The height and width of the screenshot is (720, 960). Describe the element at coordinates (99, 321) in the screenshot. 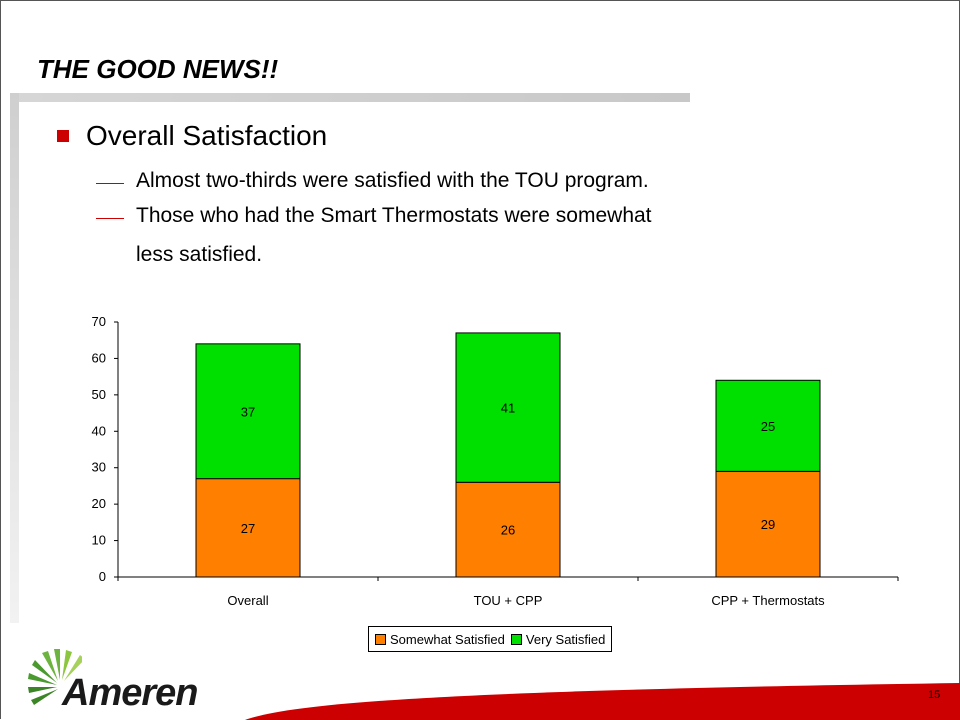

I see `y-tick-label: 70` at that location.